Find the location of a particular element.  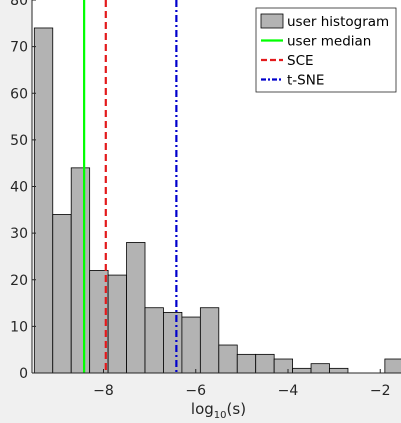

x-tick-label: −8 is located at coordinates (103, 391).